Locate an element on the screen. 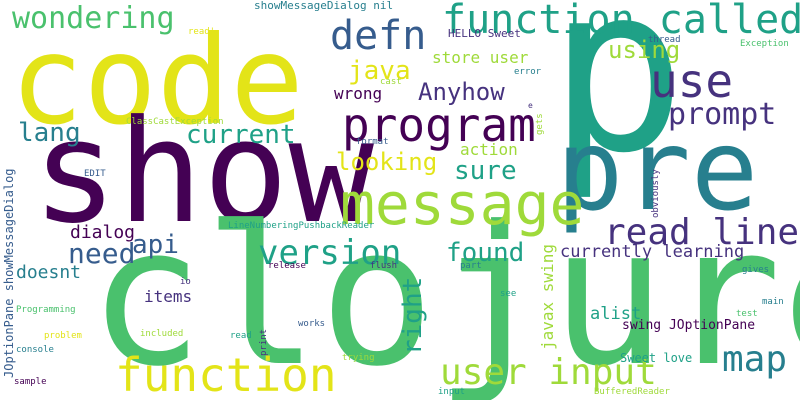  word-trying: trying is located at coordinates (358, 358).